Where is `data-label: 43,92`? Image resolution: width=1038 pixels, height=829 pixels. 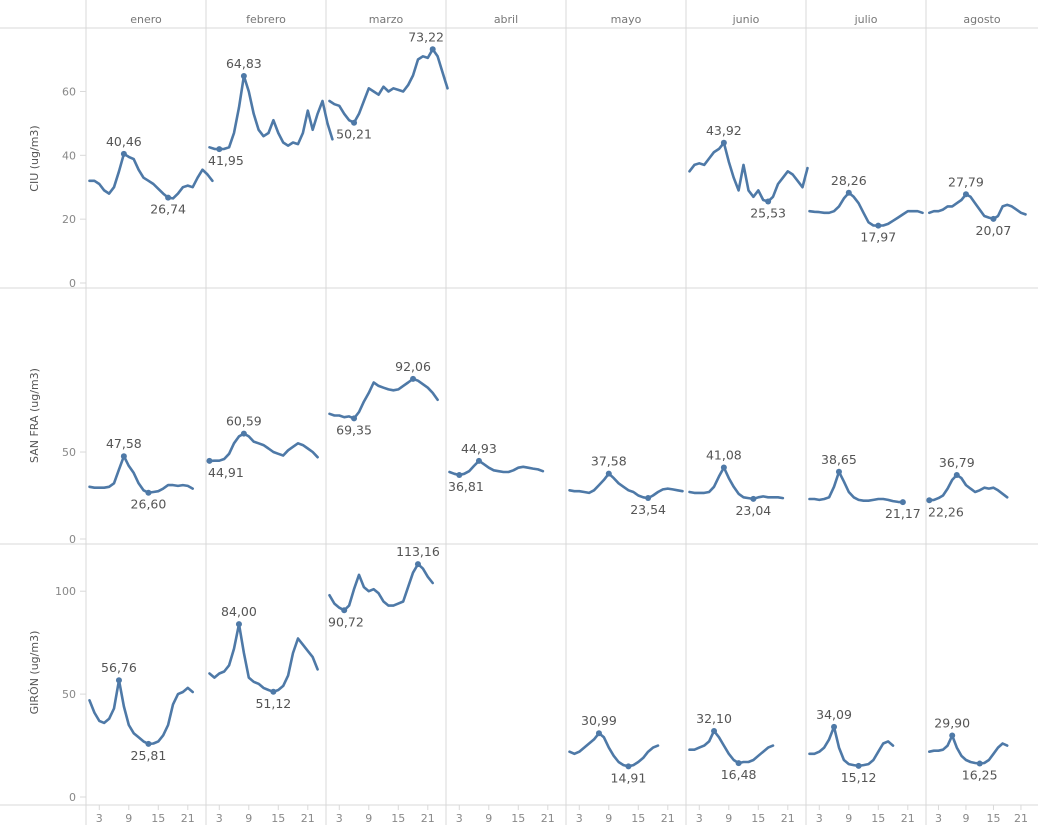 data-label: 43,92 is located at coordinates (724, 130).